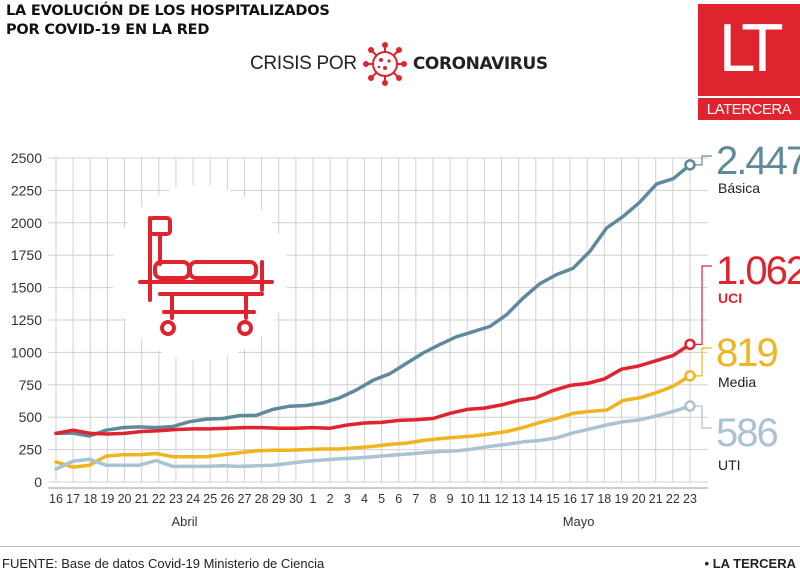 This screenshot has width=800, height=572. Describe the element at coordinates (26, 158) in the screenshot. I see `y-tick-label: 2500` at that location.